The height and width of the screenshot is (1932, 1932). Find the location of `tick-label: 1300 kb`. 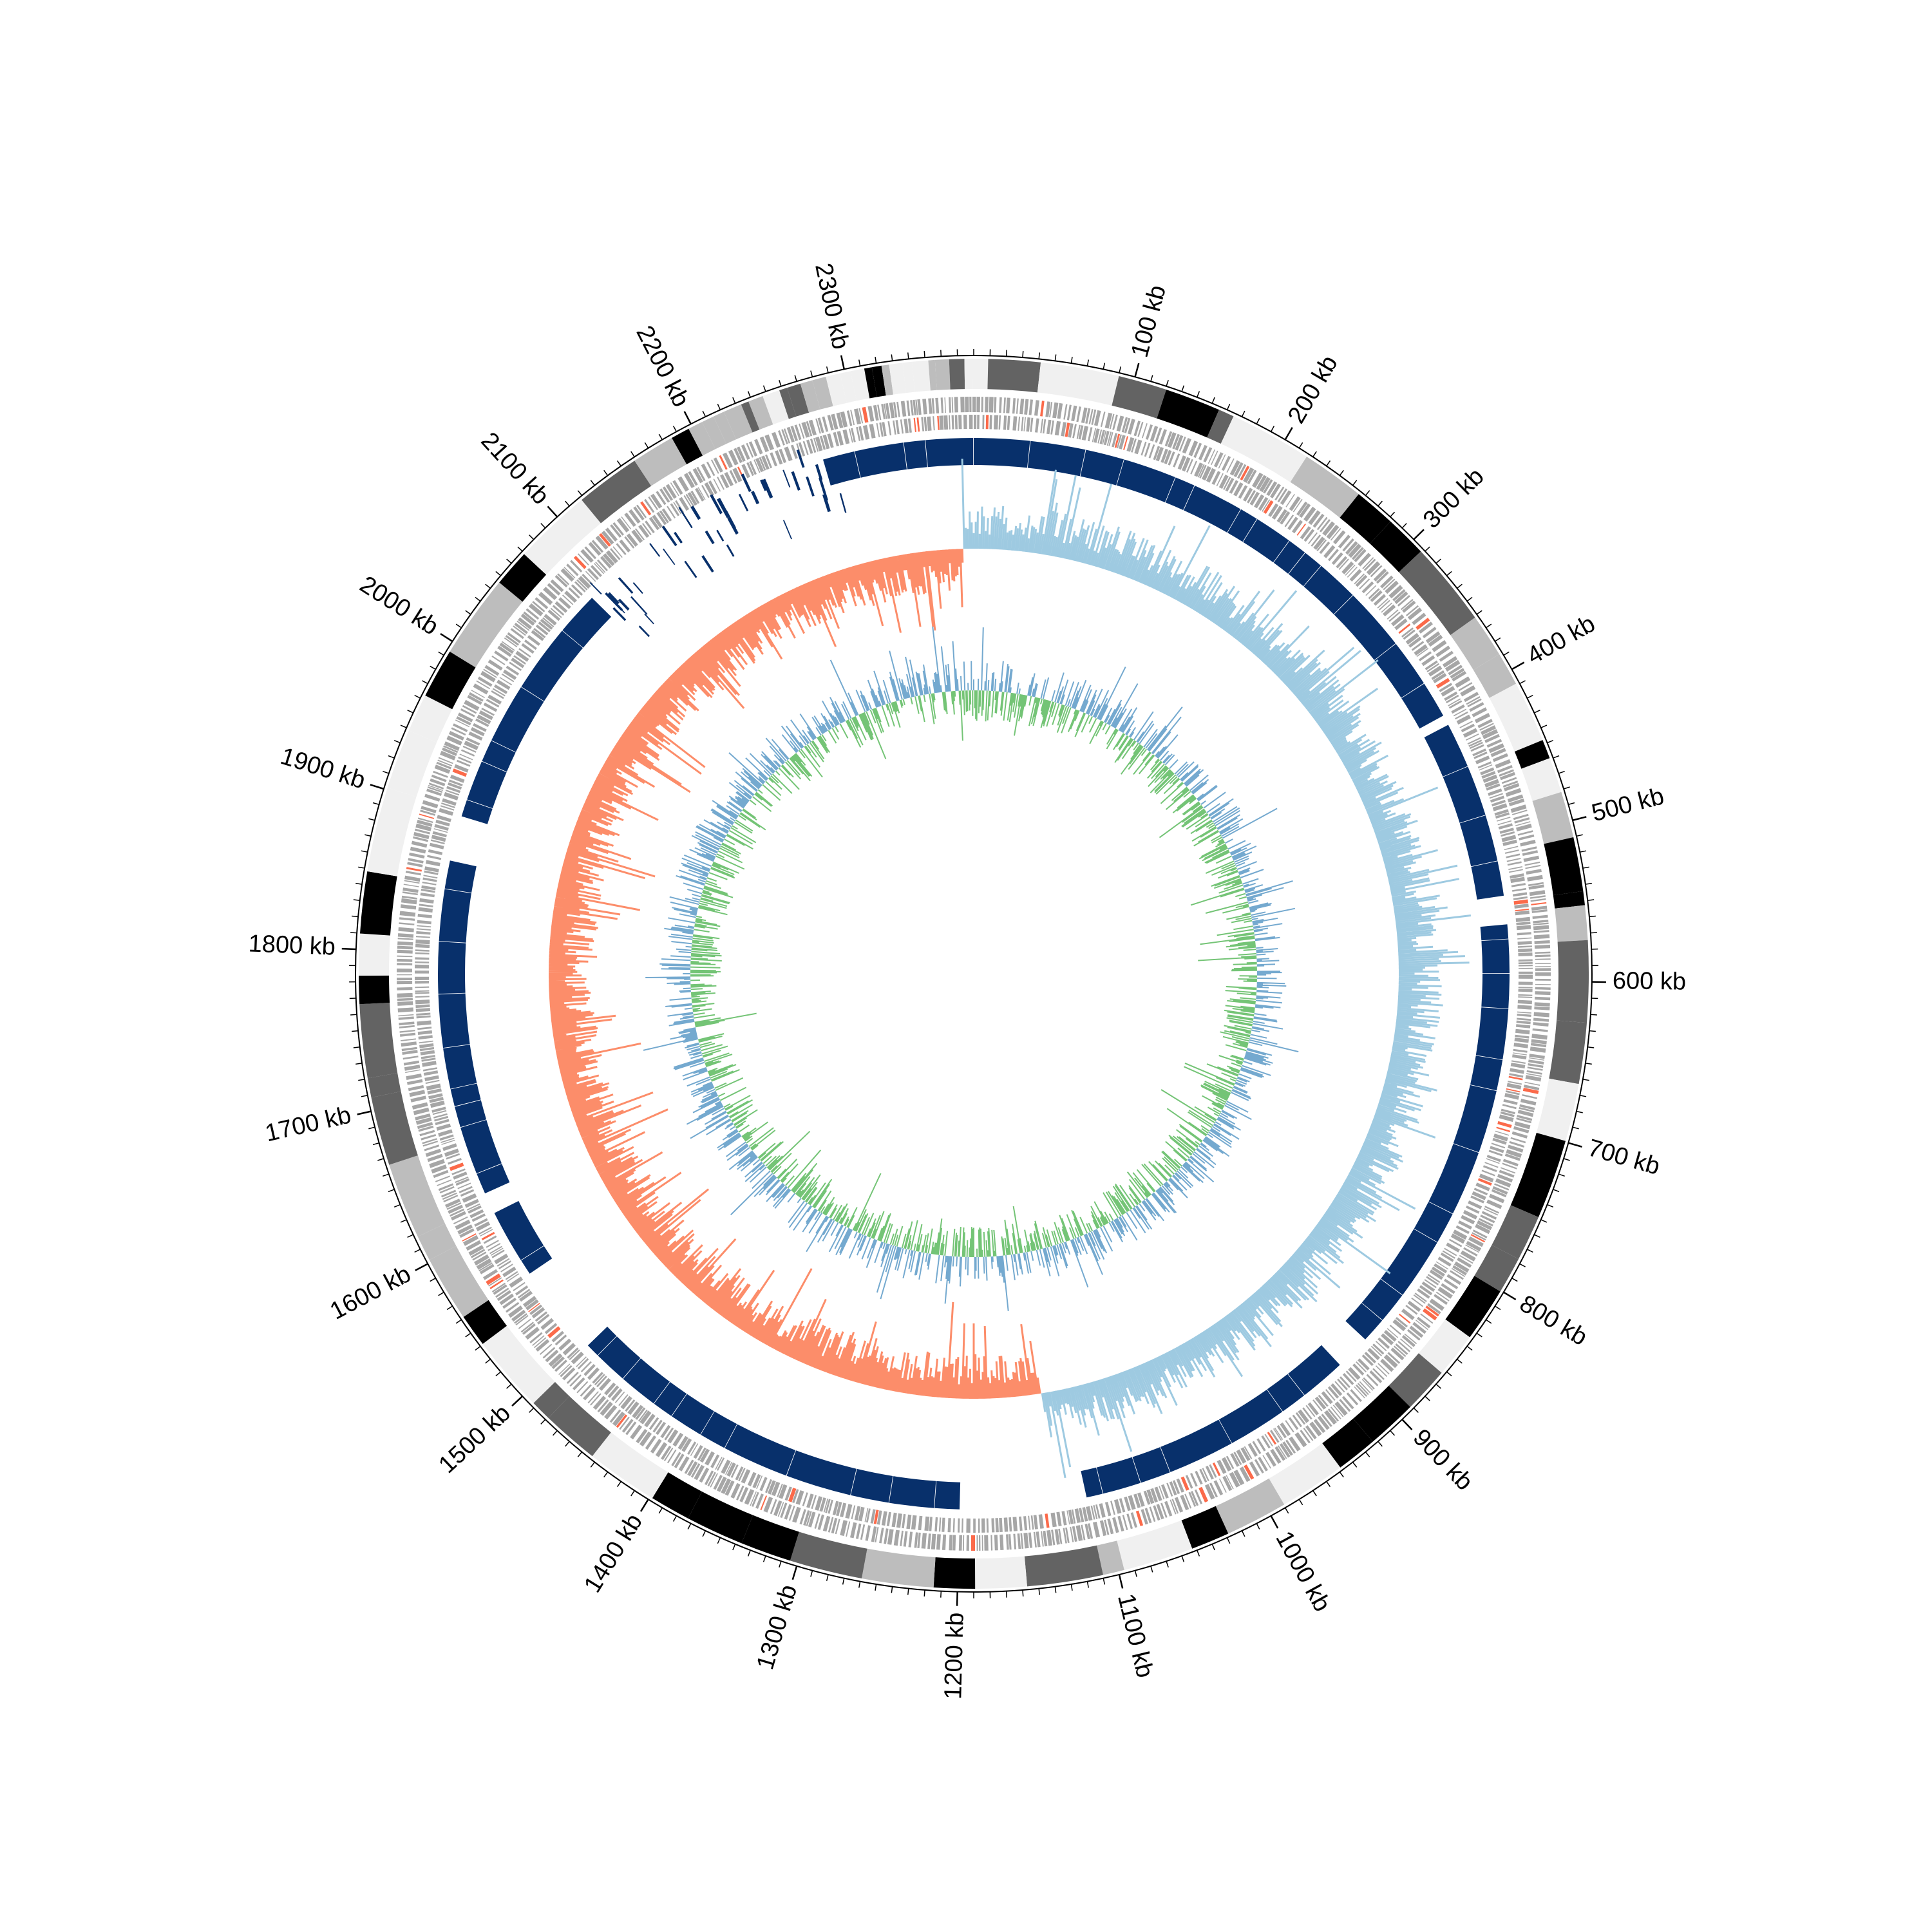

tick-label: 1300 kb is located at coordinates (777, 1628).